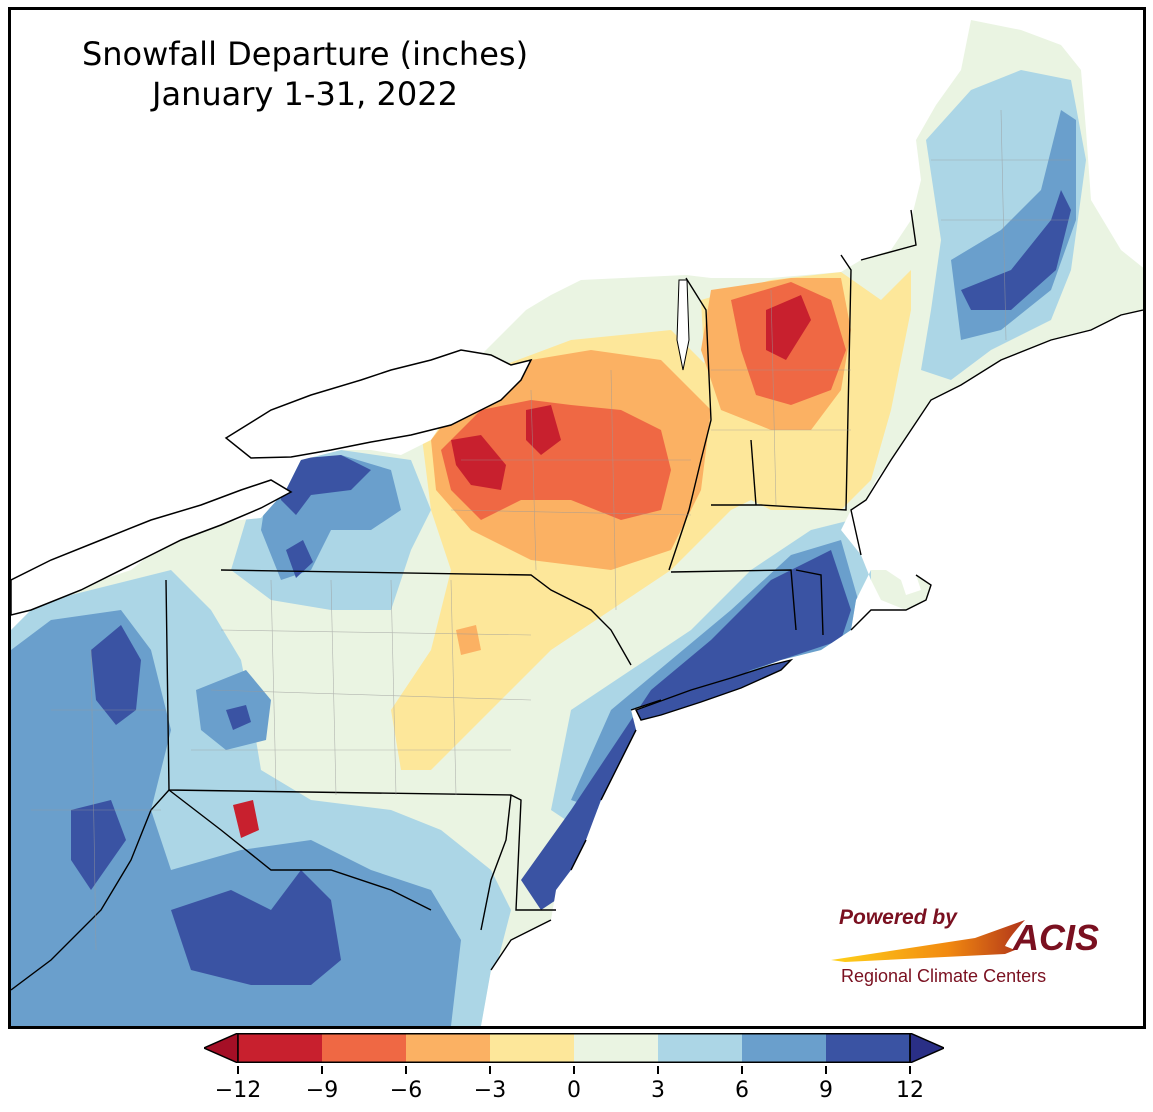 The height and width of the screenshot is (1112, 1153). Describe the element at coordinates (658, 1090) in the screenshot. I see `legend-tick-label: 3` at that location.